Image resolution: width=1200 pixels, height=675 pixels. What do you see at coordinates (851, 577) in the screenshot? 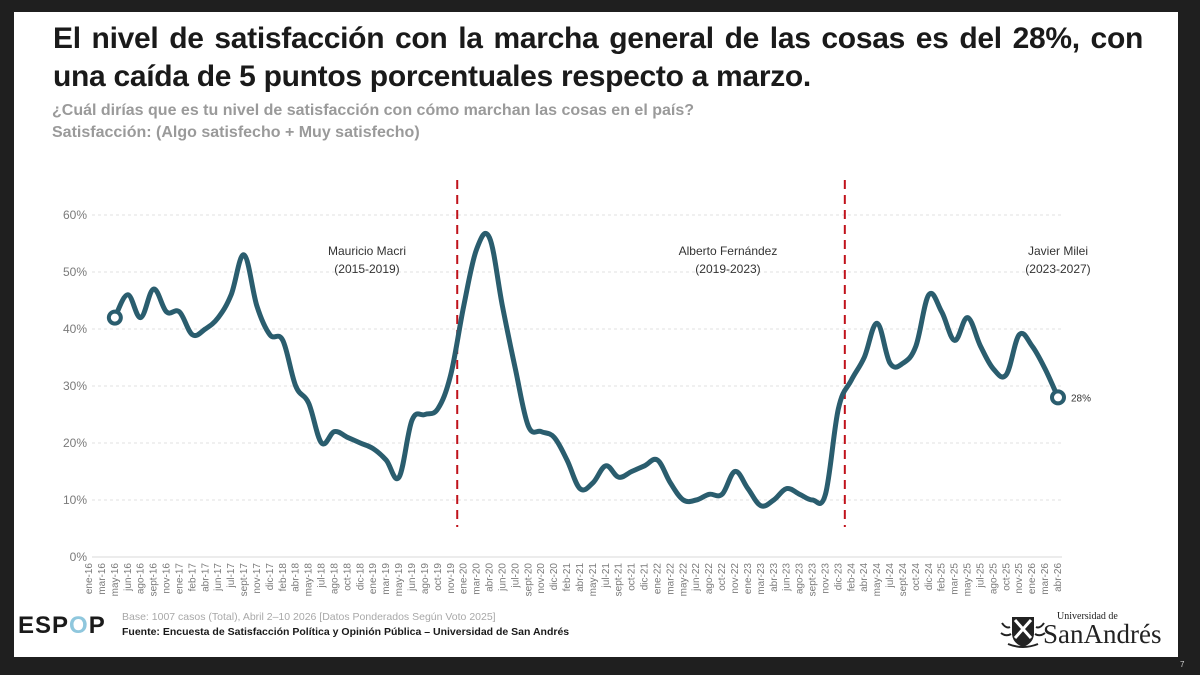
I see `x-tick-label: feb-24` at bounding box center [851, 577].